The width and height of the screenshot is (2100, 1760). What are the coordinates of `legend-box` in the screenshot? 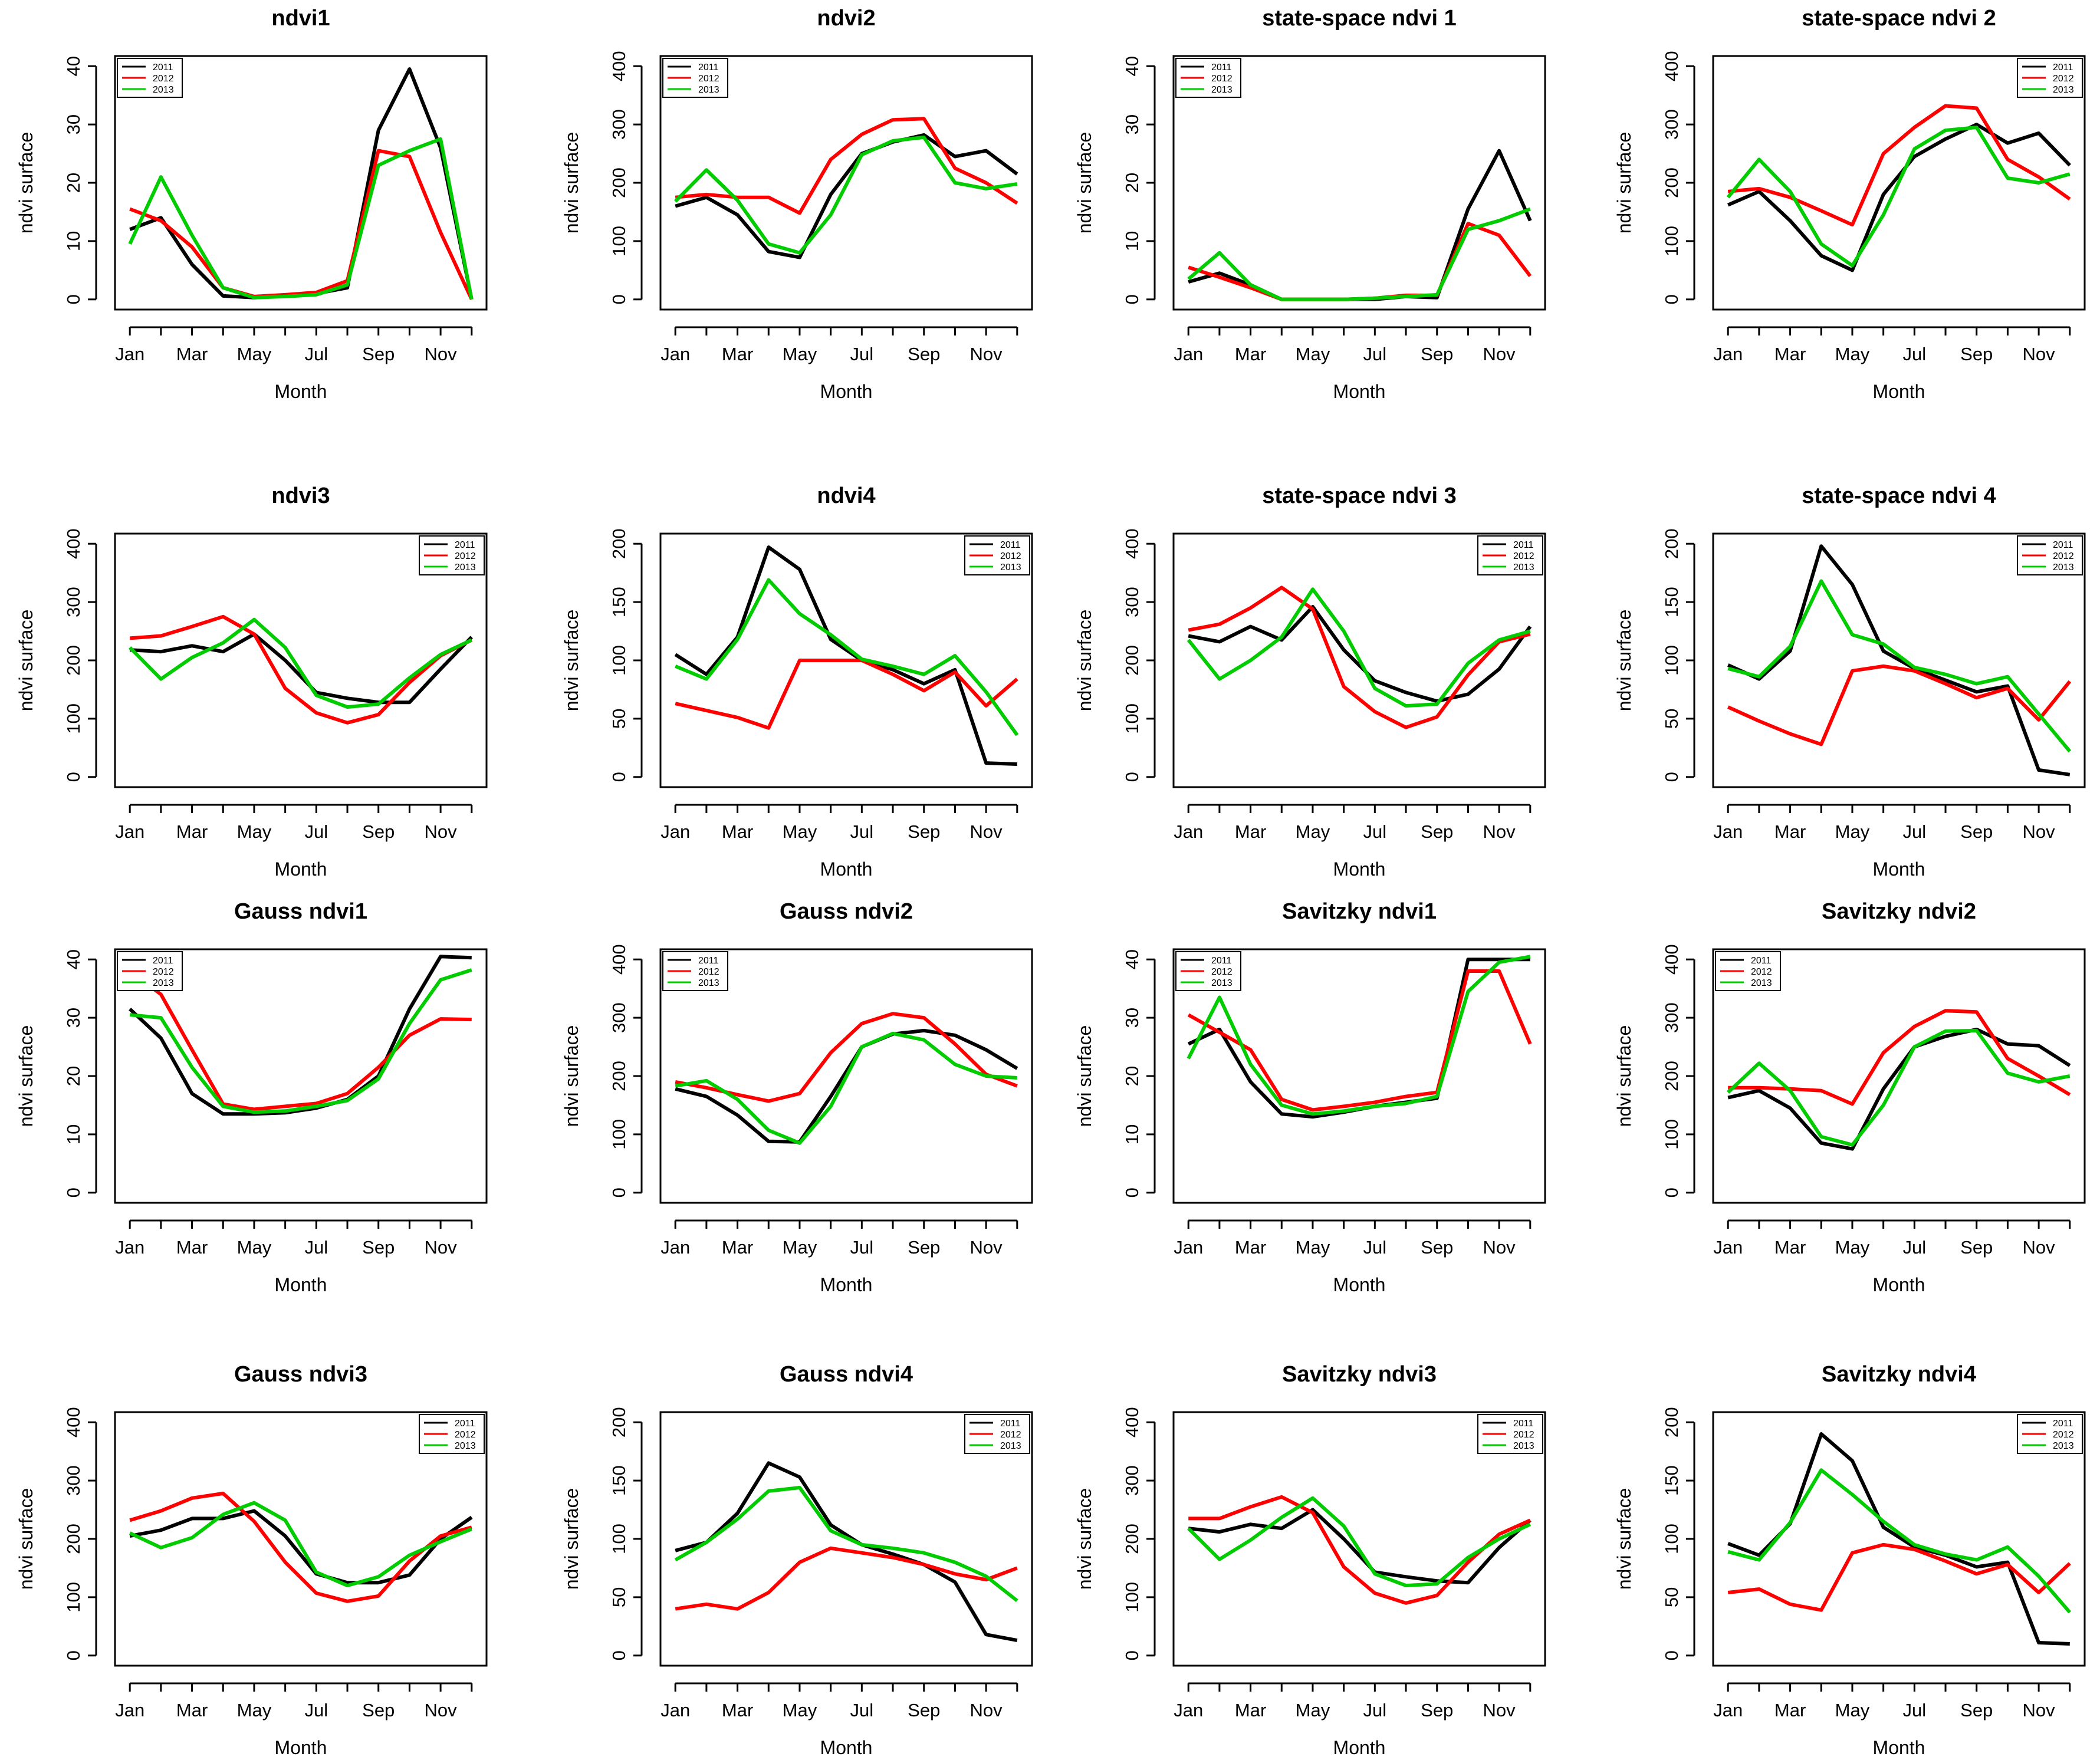 It's located at (2050, 555).